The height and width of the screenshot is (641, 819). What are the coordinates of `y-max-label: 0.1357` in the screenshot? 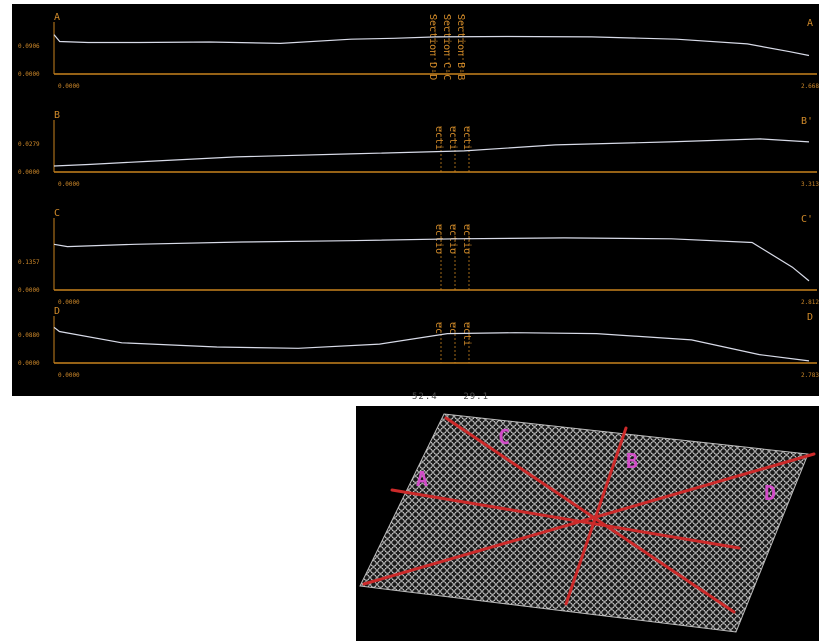 It's located at (29, 262).